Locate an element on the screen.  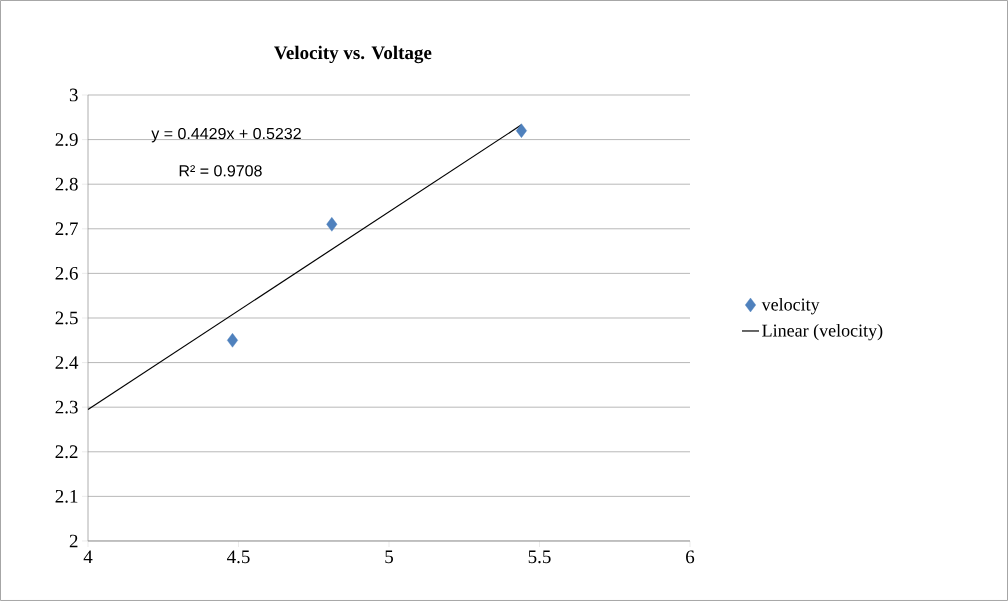
x-tick-label: 6 is located at coordinates (690, 557).